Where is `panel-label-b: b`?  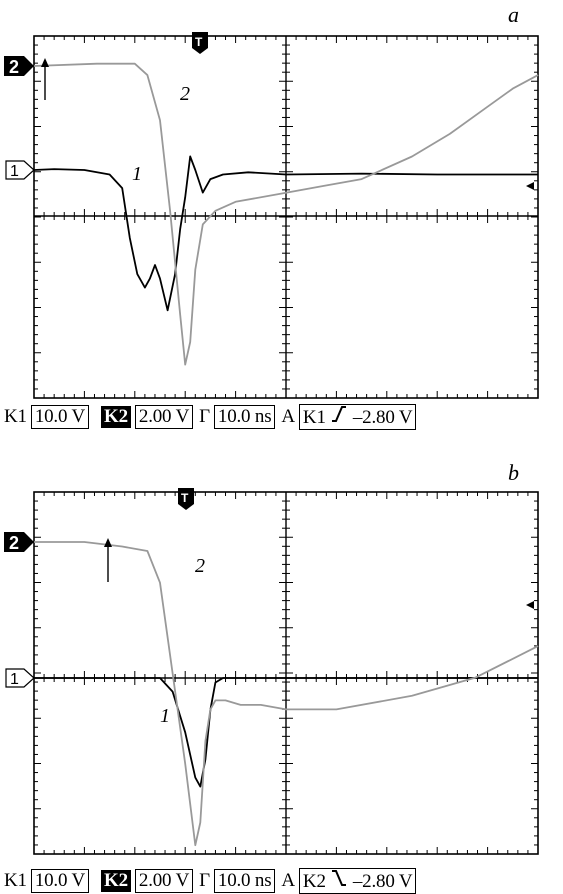
panel-label-b: b is located at coordinates (513, 472).